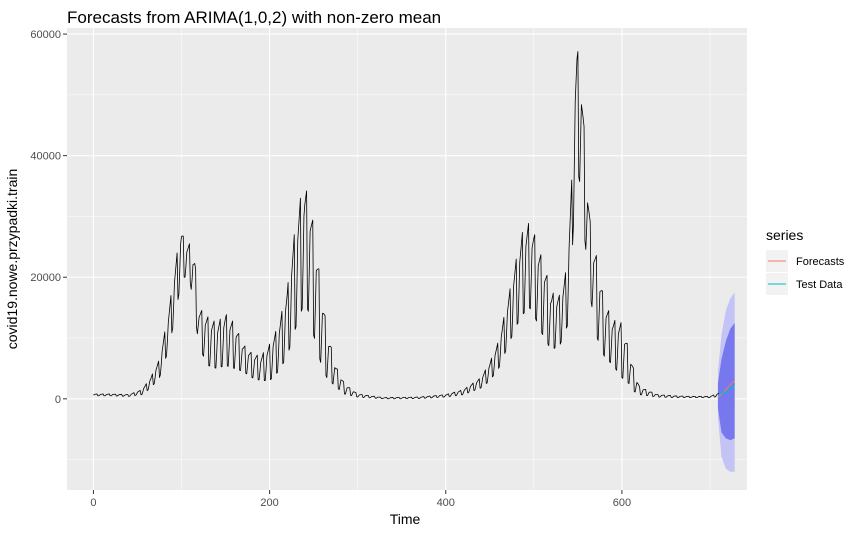 This screenshot has height=534, width=866. I want to click on y-axis-title: covid19.nowe.przypadki.train, so click(12, 259).